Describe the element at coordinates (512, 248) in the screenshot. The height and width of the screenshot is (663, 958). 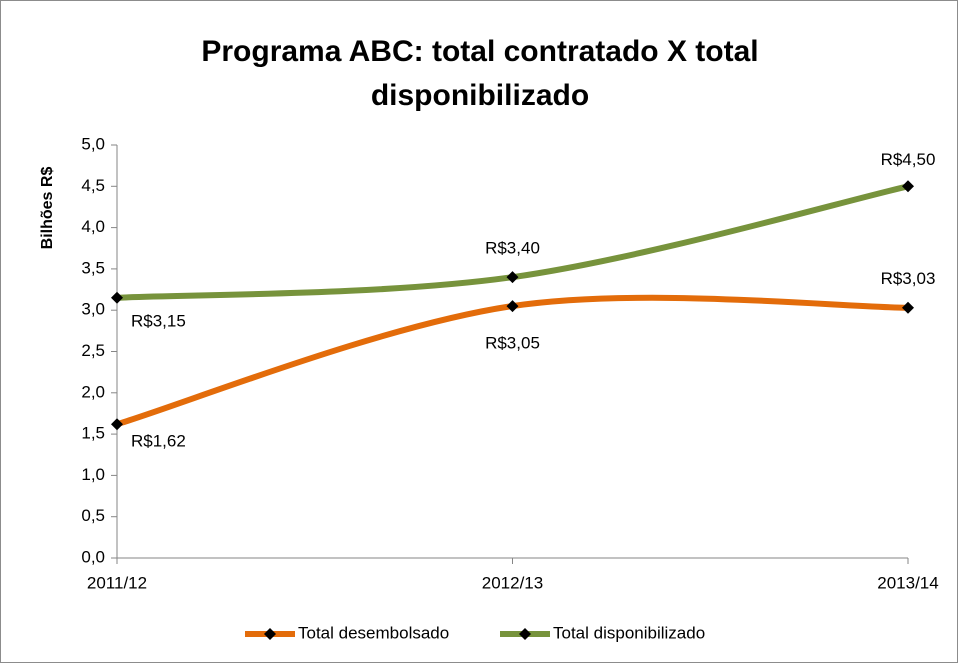
I see `data-label: R$3,40` at that location.